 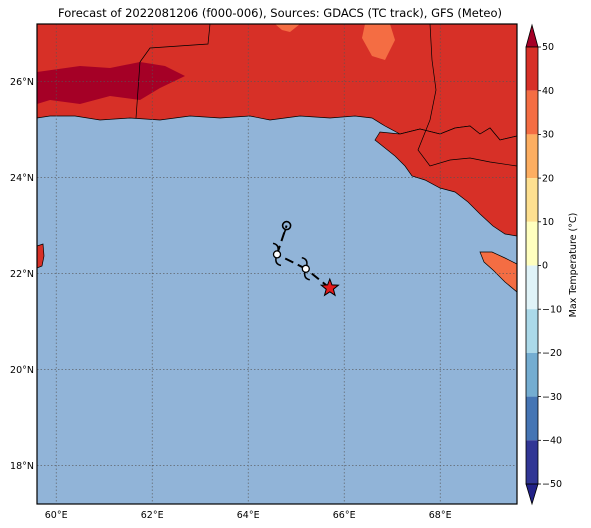 What do you see at coordinates (548, 222) in the screenshot?
I see `colorbar-tick-label: 10` at bounding box center [548, 222].